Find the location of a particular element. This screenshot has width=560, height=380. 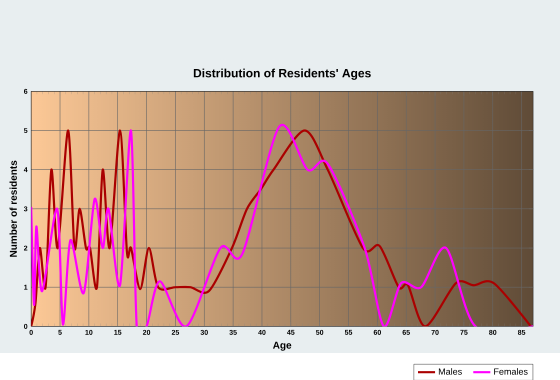

x-axis-title: Age is located at coordinates (282, 346).